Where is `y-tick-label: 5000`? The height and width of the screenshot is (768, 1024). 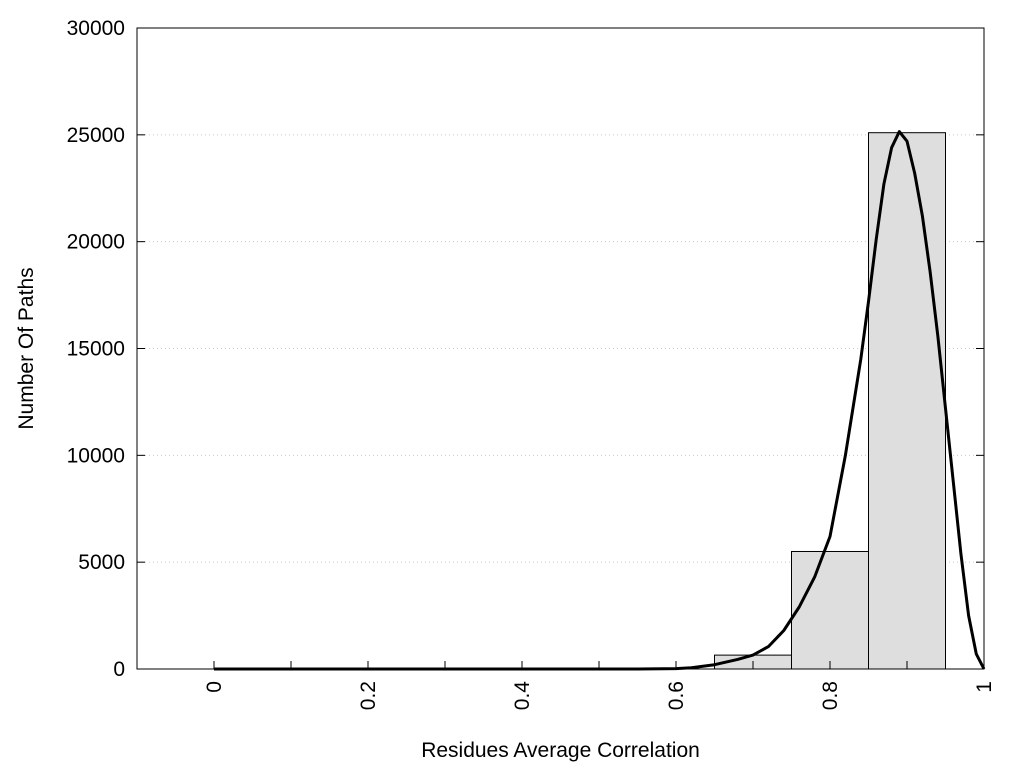
y-tick-label: 5000 is located at coordinates (101, 562).